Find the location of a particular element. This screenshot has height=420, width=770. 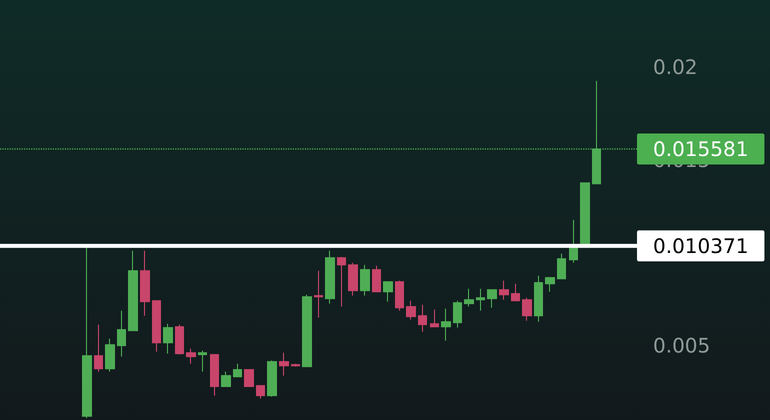

y-tick-label: 0.02 is located at coordinates (675, 66).